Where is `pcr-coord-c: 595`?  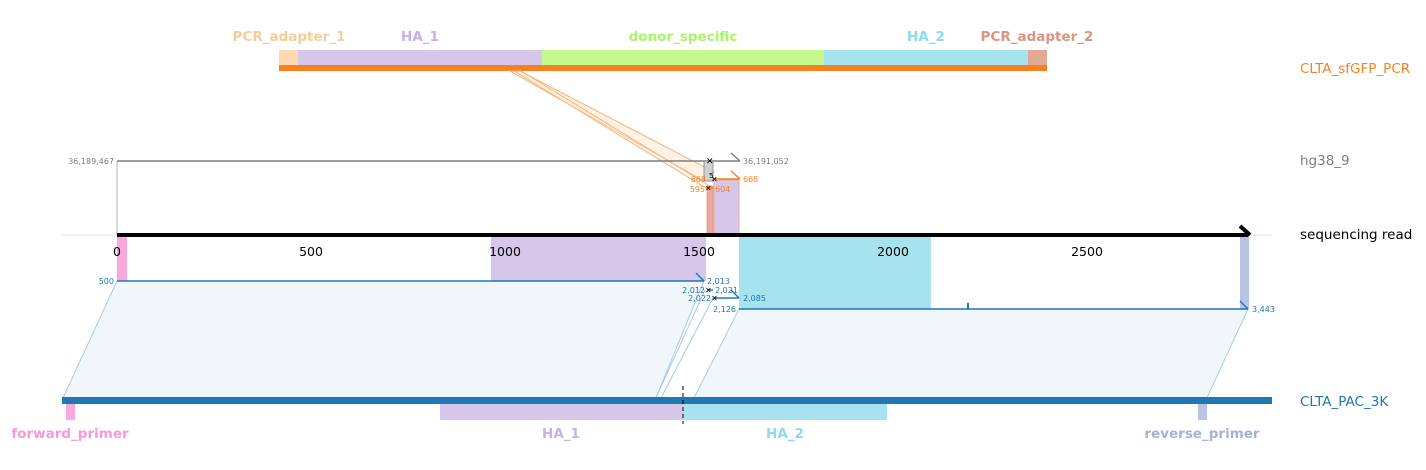 pcr-coord-c: 595 is located at coordinates (697, 189).